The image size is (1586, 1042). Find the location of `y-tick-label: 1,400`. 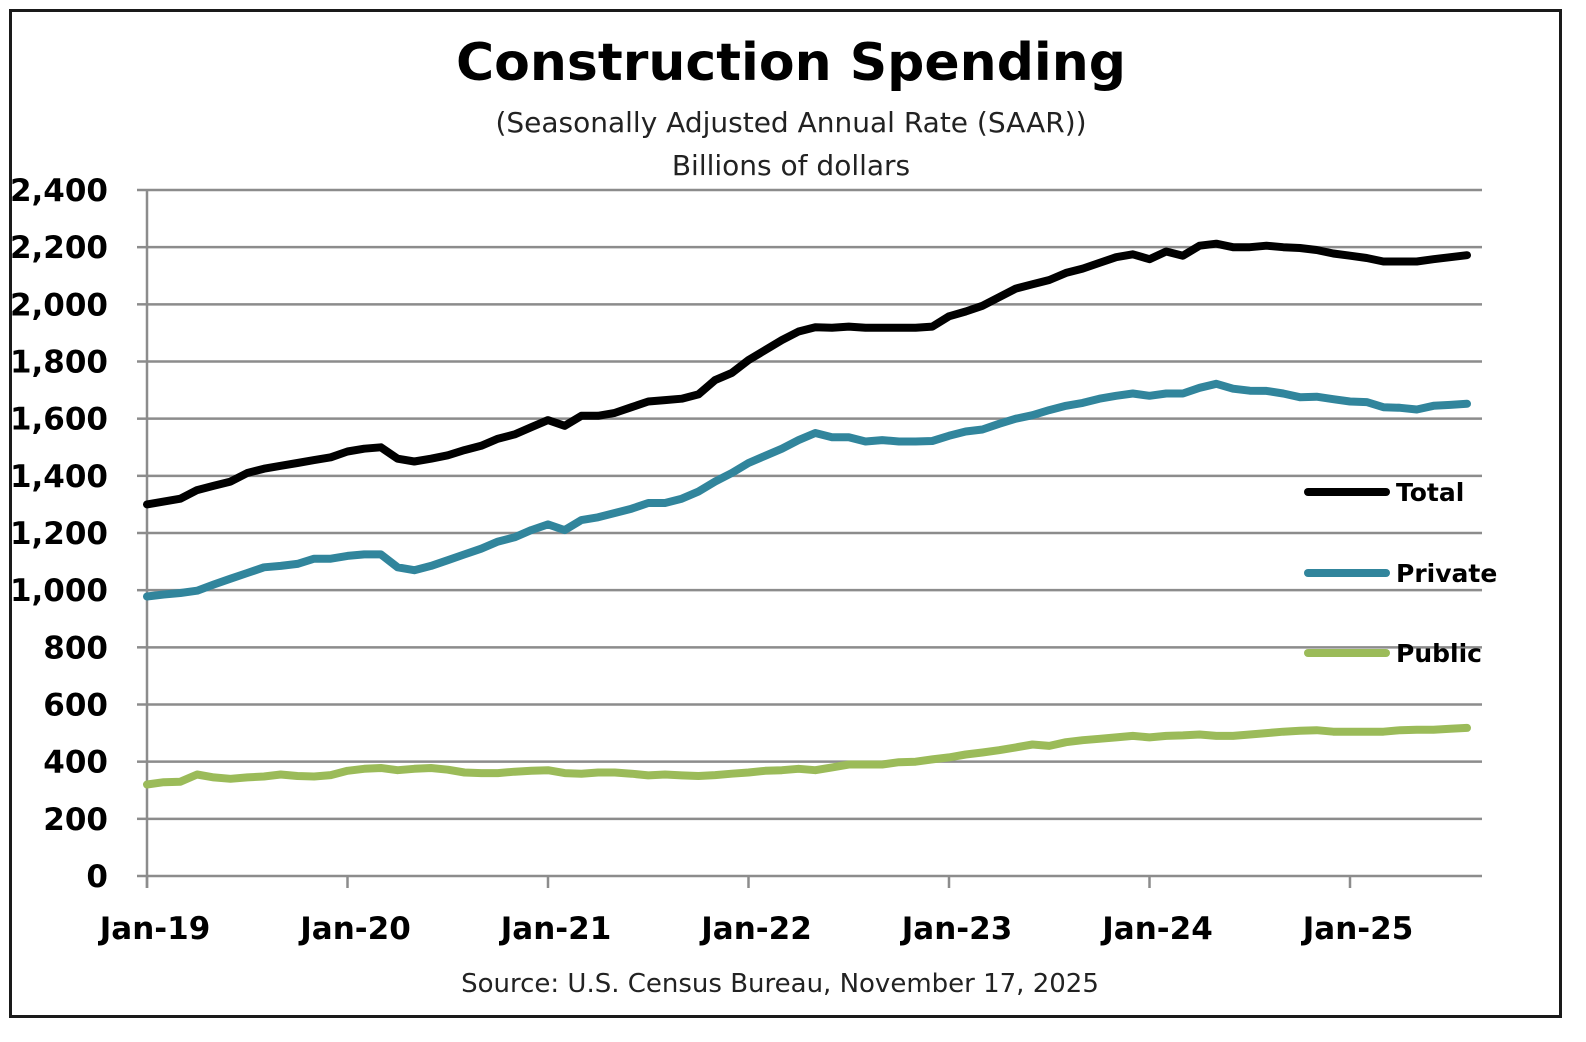

y-tick-label: 1,400 is located at coordinates (59, 477).